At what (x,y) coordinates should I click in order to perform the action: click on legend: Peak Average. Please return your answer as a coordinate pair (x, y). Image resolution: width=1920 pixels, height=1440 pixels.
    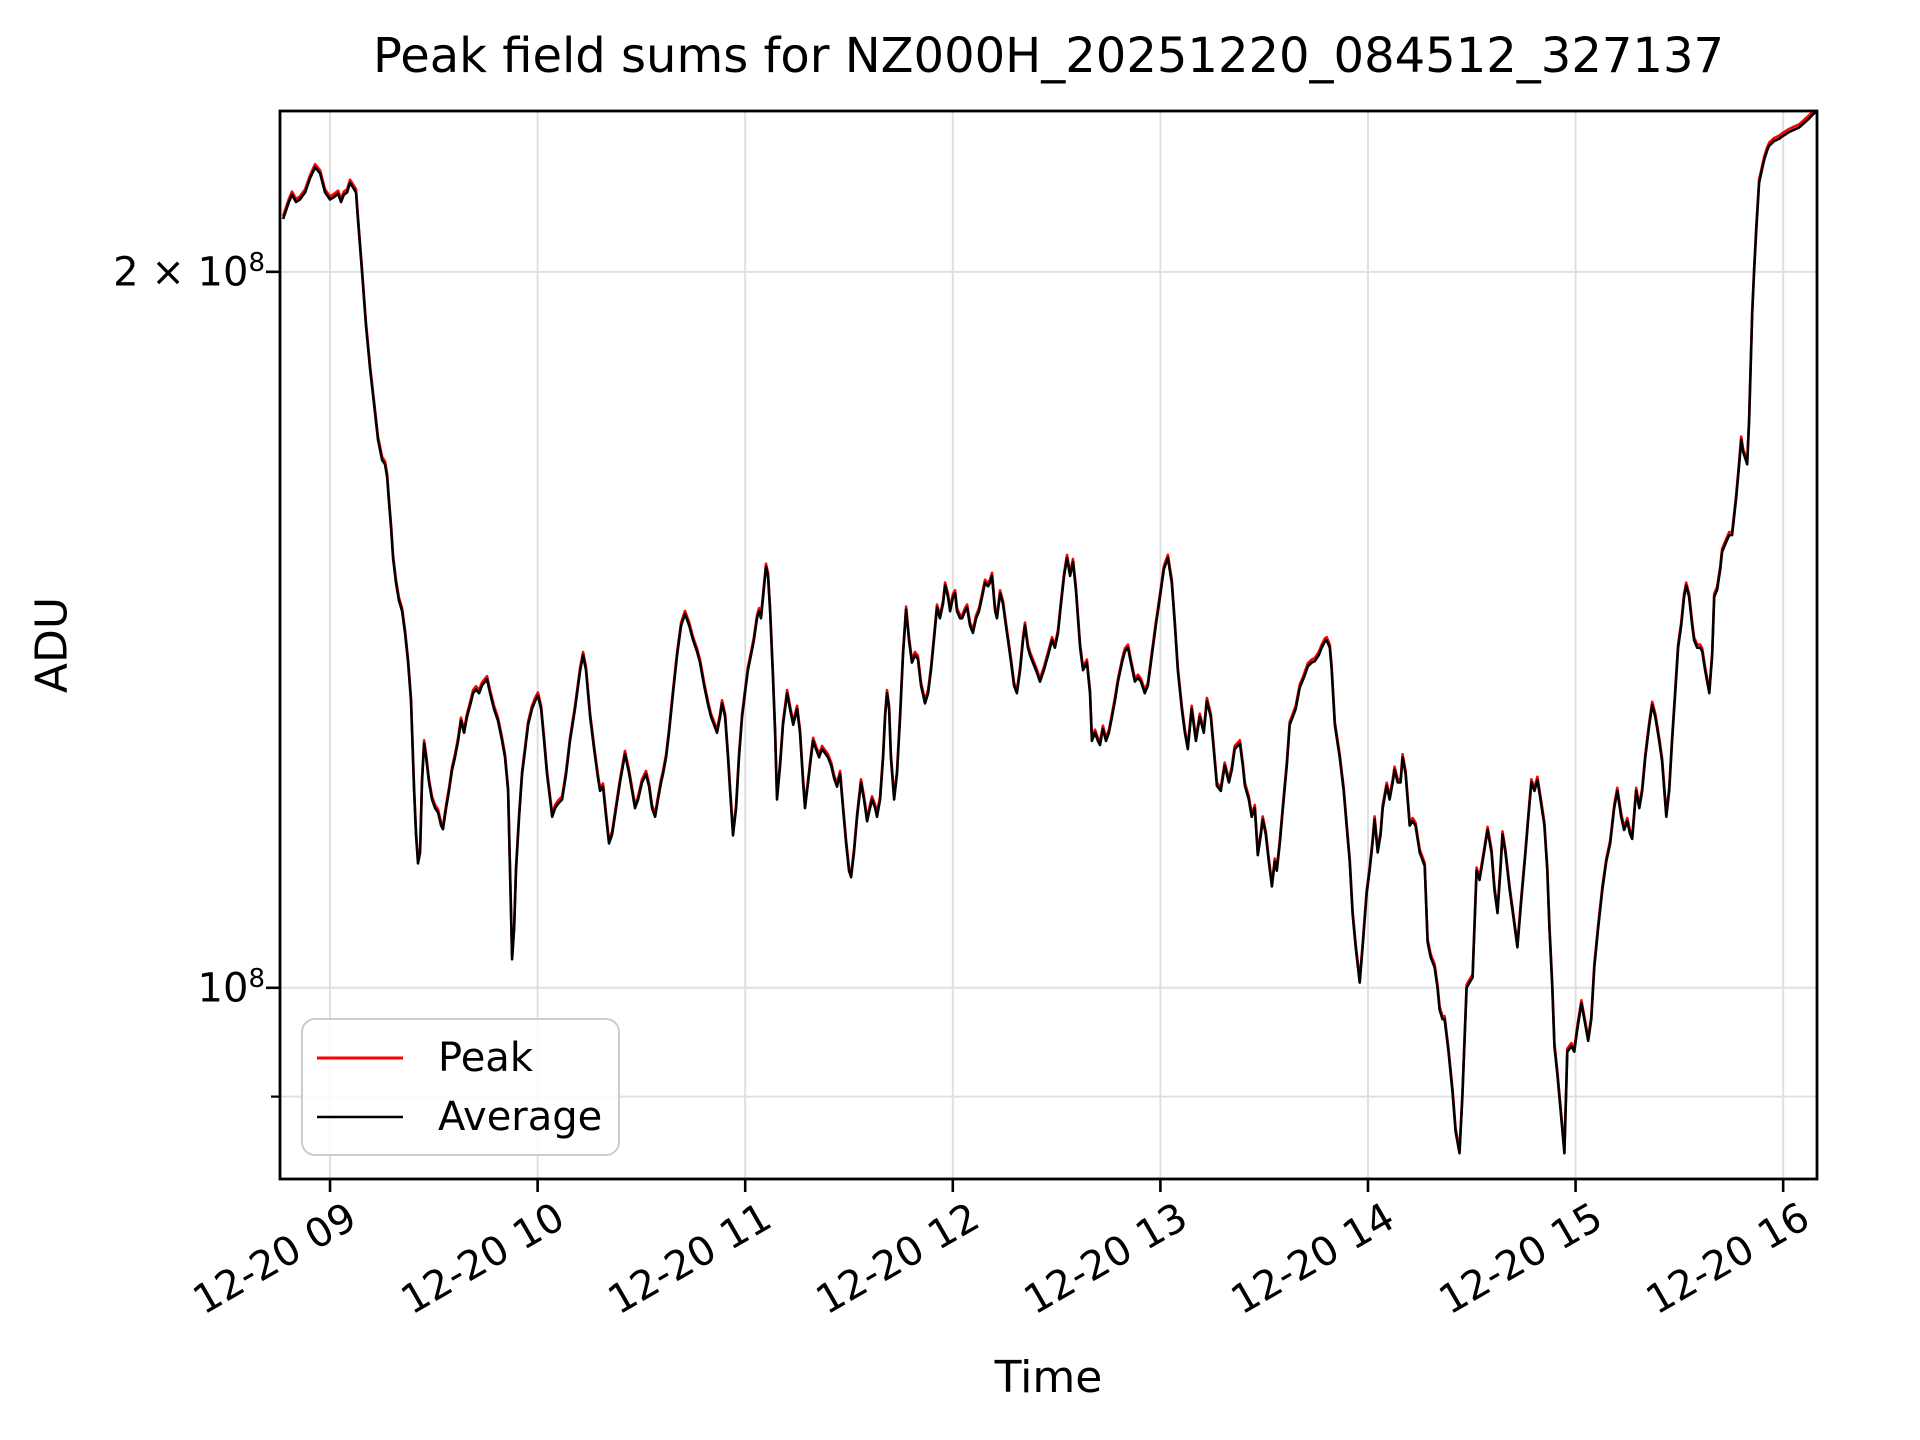
    Looking at the image, I should click on (460, 1087).